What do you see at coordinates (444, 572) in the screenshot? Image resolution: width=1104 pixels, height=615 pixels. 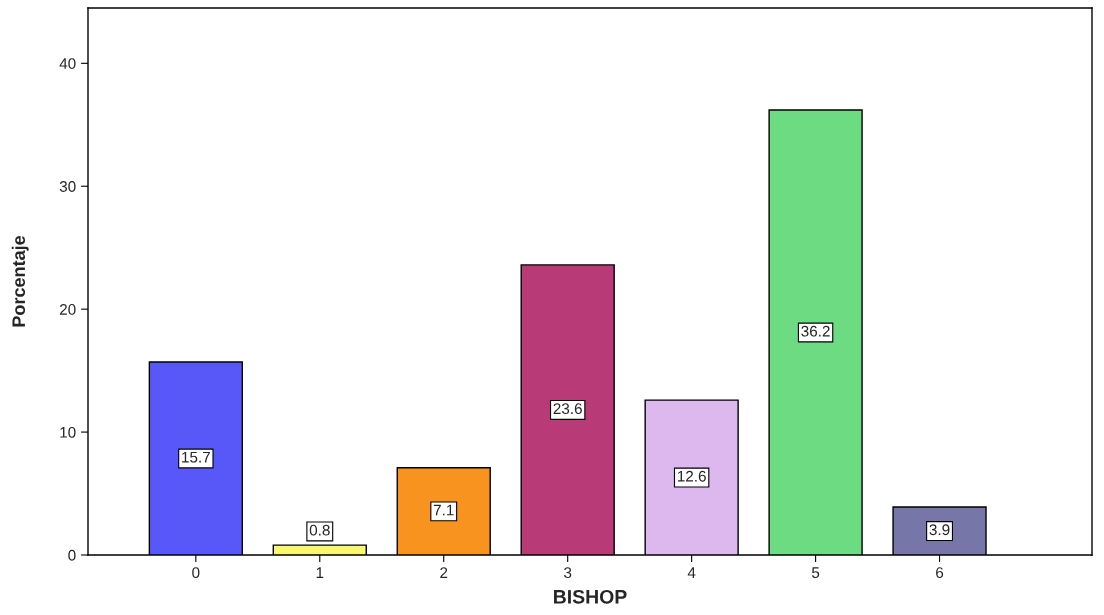 I see `x-tick-label: 2` at bounding box center [444, 572].